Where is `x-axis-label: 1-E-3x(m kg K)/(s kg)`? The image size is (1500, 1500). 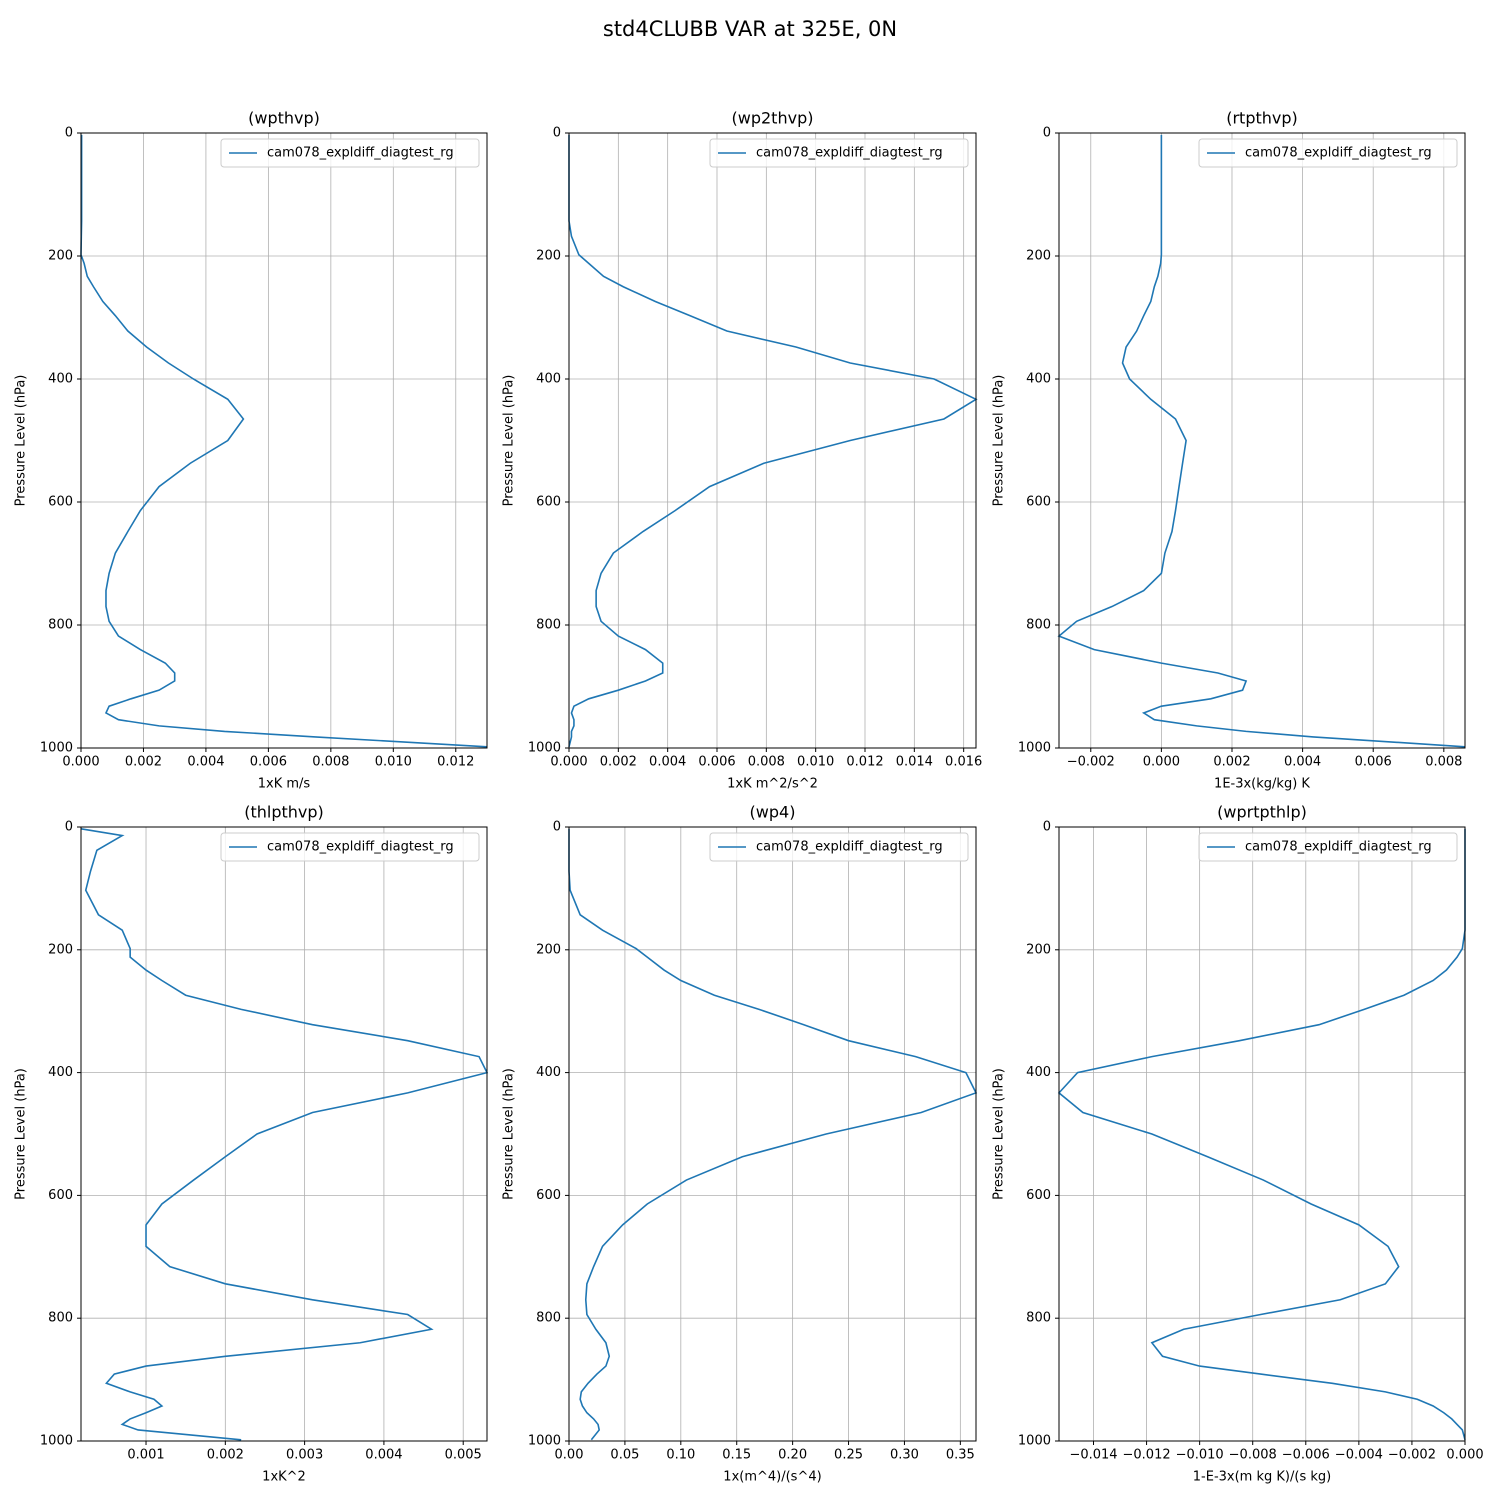
x-axis-label: 1-E-3x(m kg K)/(s kg) is located at coordinates (1262, 1477).